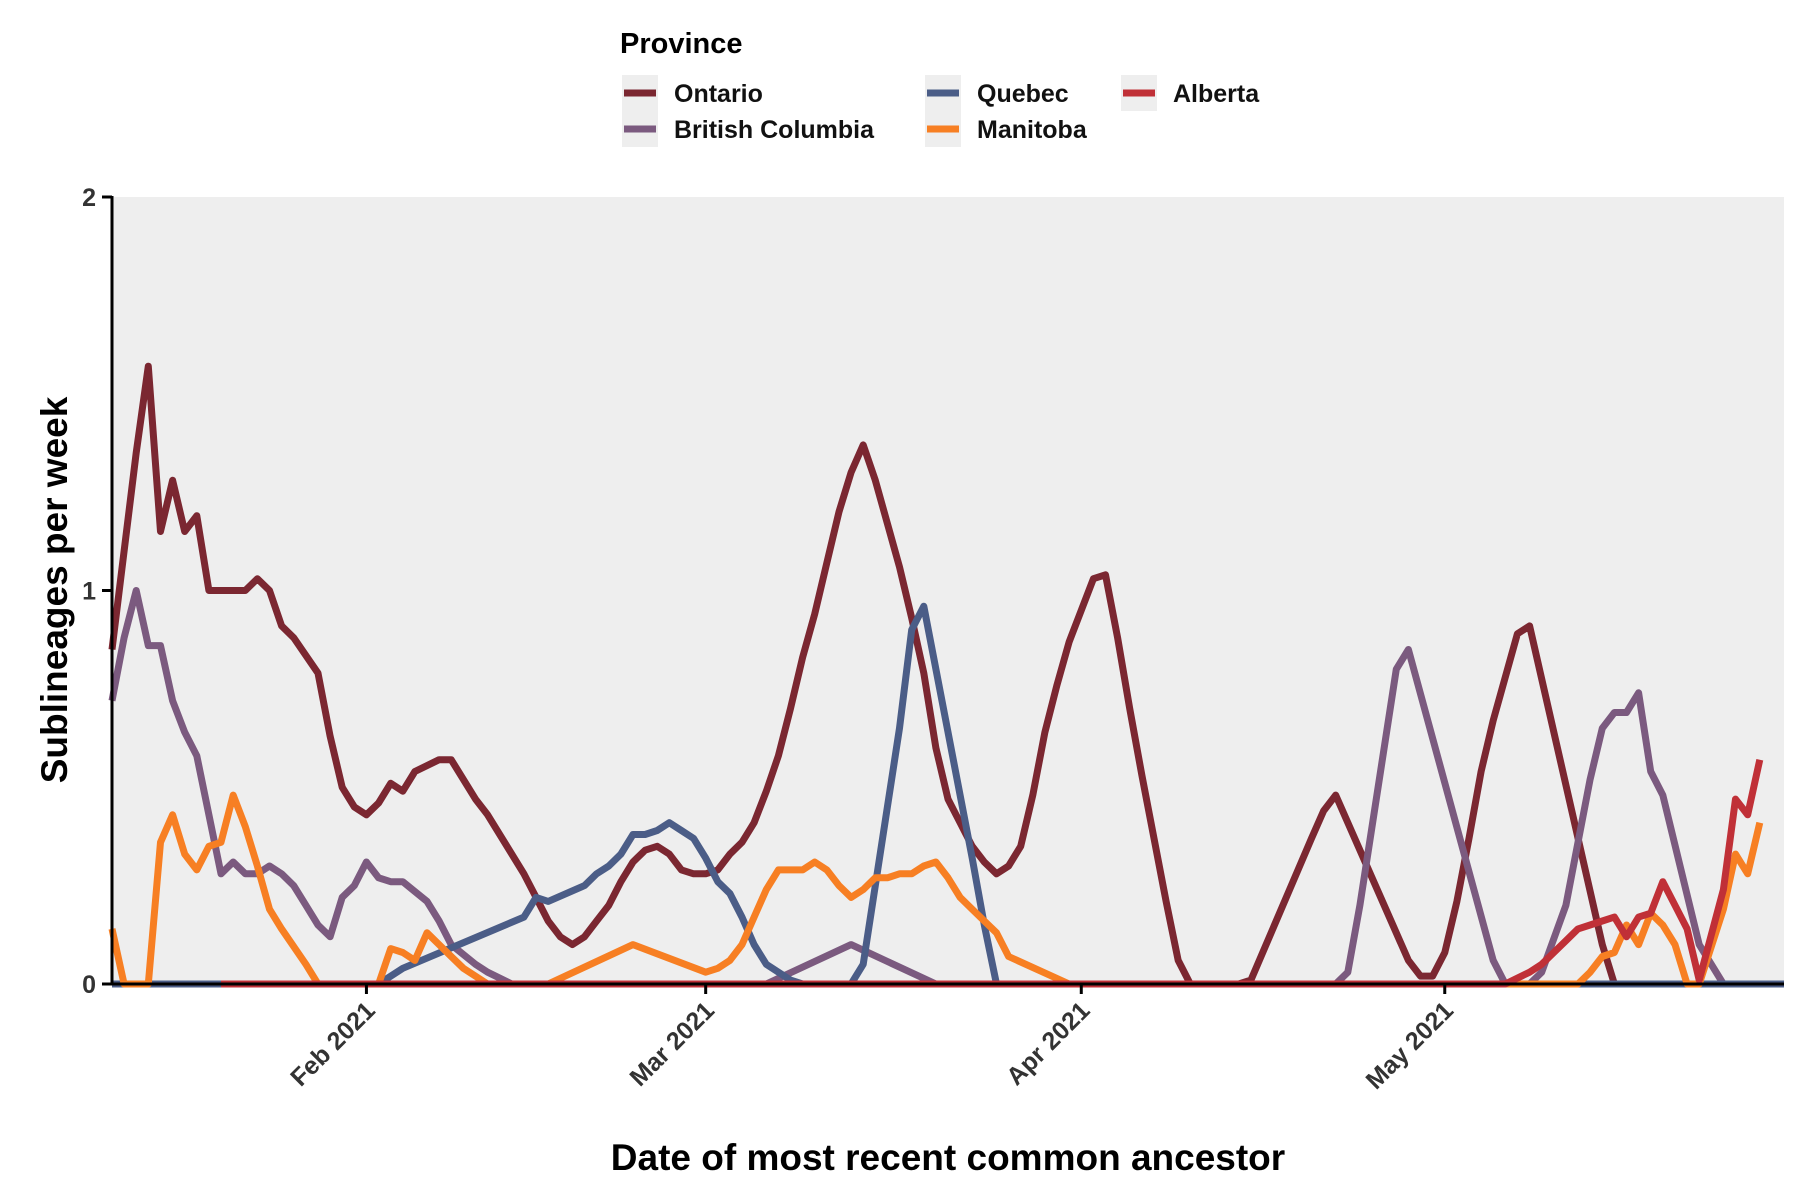  What do you see at coordinates (1023, 94) in the screenshot?
I see `legend-label-quebec: Quebec` at bounding box center [1023, 94].